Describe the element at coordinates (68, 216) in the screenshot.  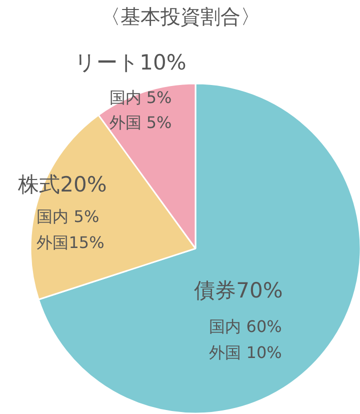
I see `text: 国内 5%` at that location.